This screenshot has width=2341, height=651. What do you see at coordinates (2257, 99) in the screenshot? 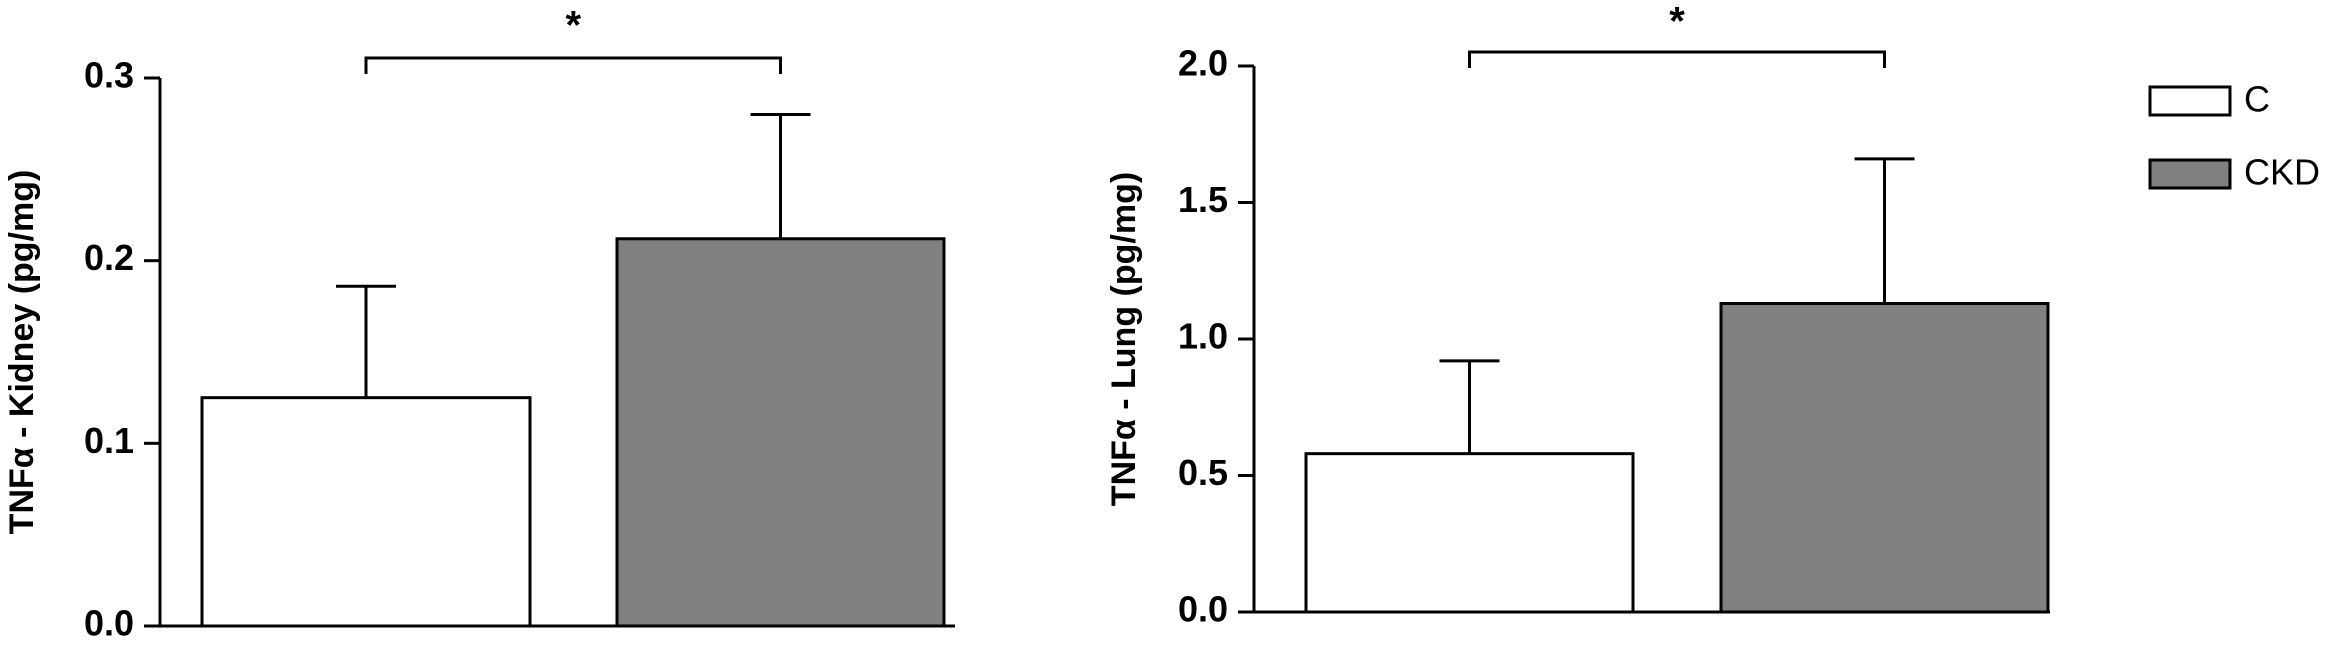
I see `legend-label: C` at bounding box center [2257, 99].